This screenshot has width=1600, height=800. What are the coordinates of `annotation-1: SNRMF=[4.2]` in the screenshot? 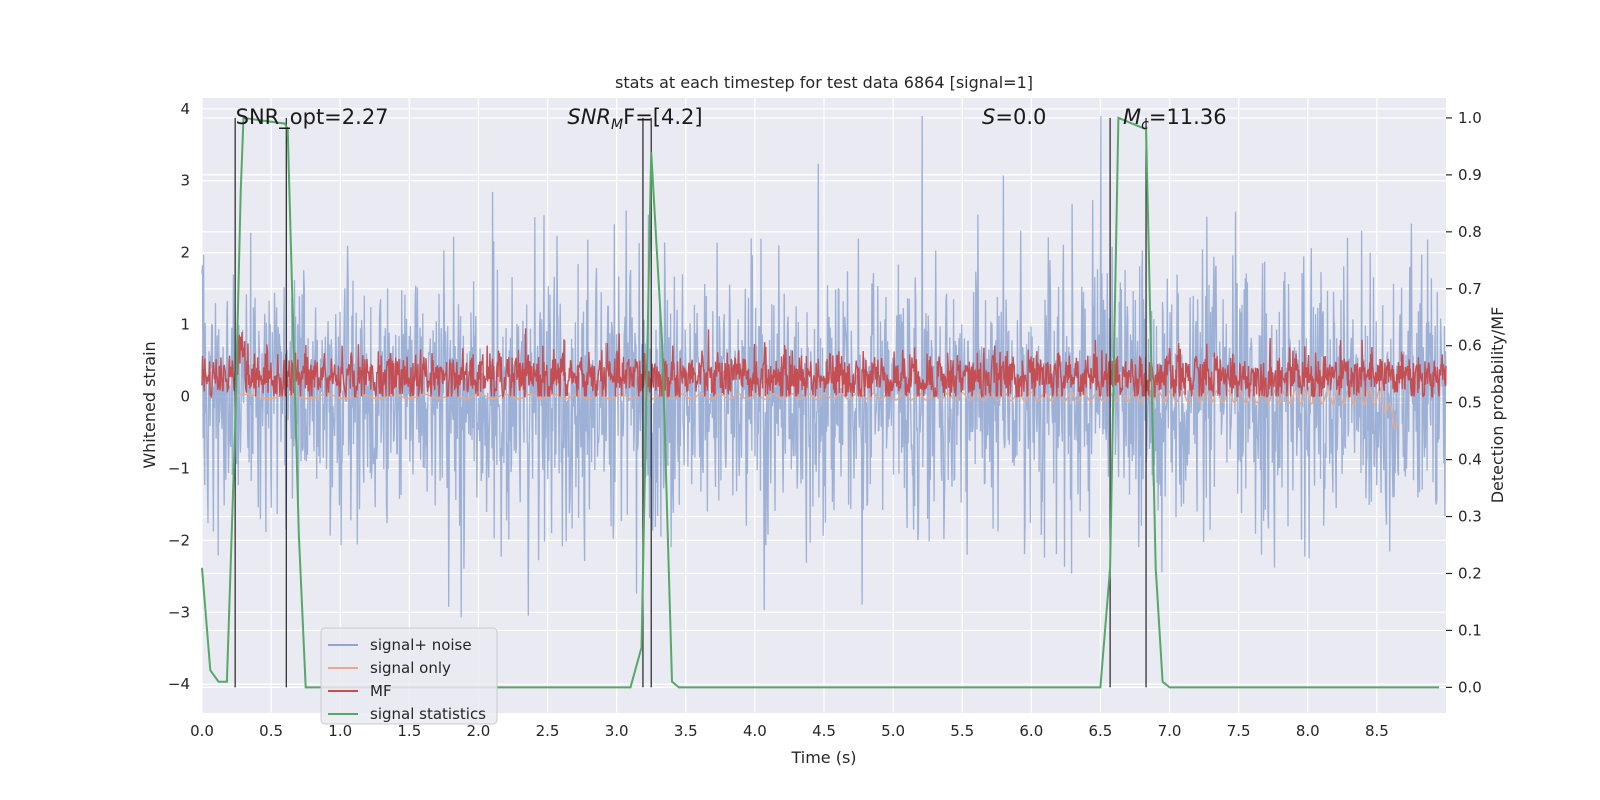 It's located at (634, 119).